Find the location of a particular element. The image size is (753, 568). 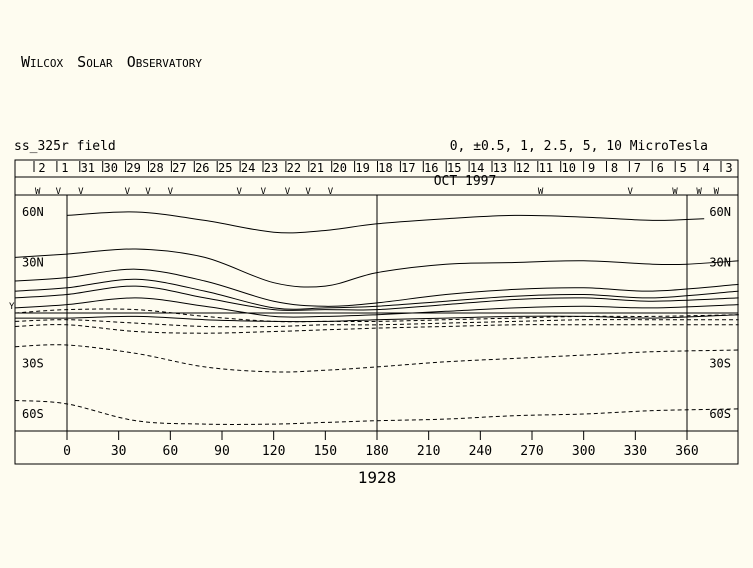

x-tick-label: 270 is located at coordinates (531, 451).